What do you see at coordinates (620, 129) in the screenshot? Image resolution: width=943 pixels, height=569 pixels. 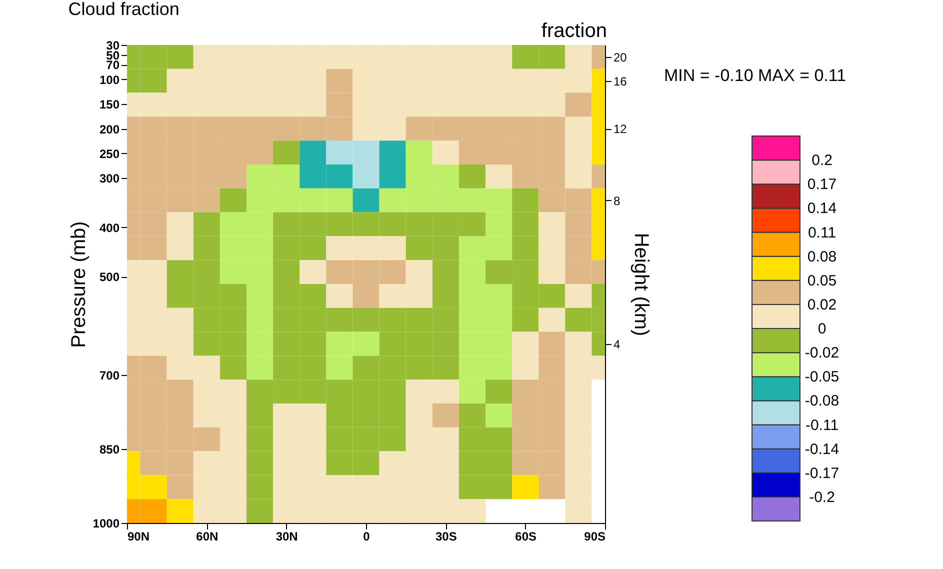 I see `category-label: 12` at bounding box center [620, 129].